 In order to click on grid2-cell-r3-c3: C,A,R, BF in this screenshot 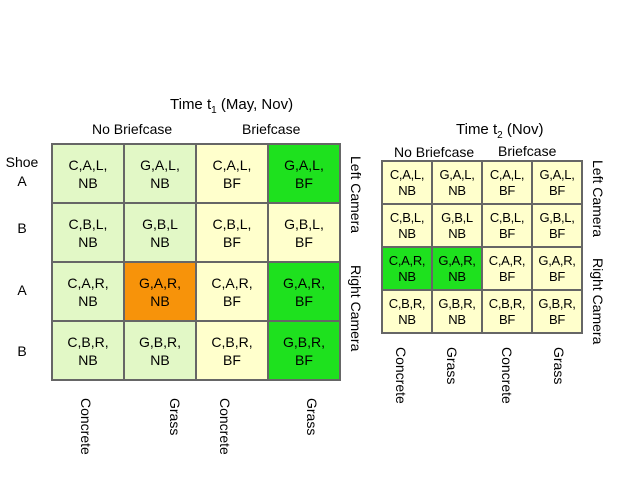, I will do `click(507, 268)`.